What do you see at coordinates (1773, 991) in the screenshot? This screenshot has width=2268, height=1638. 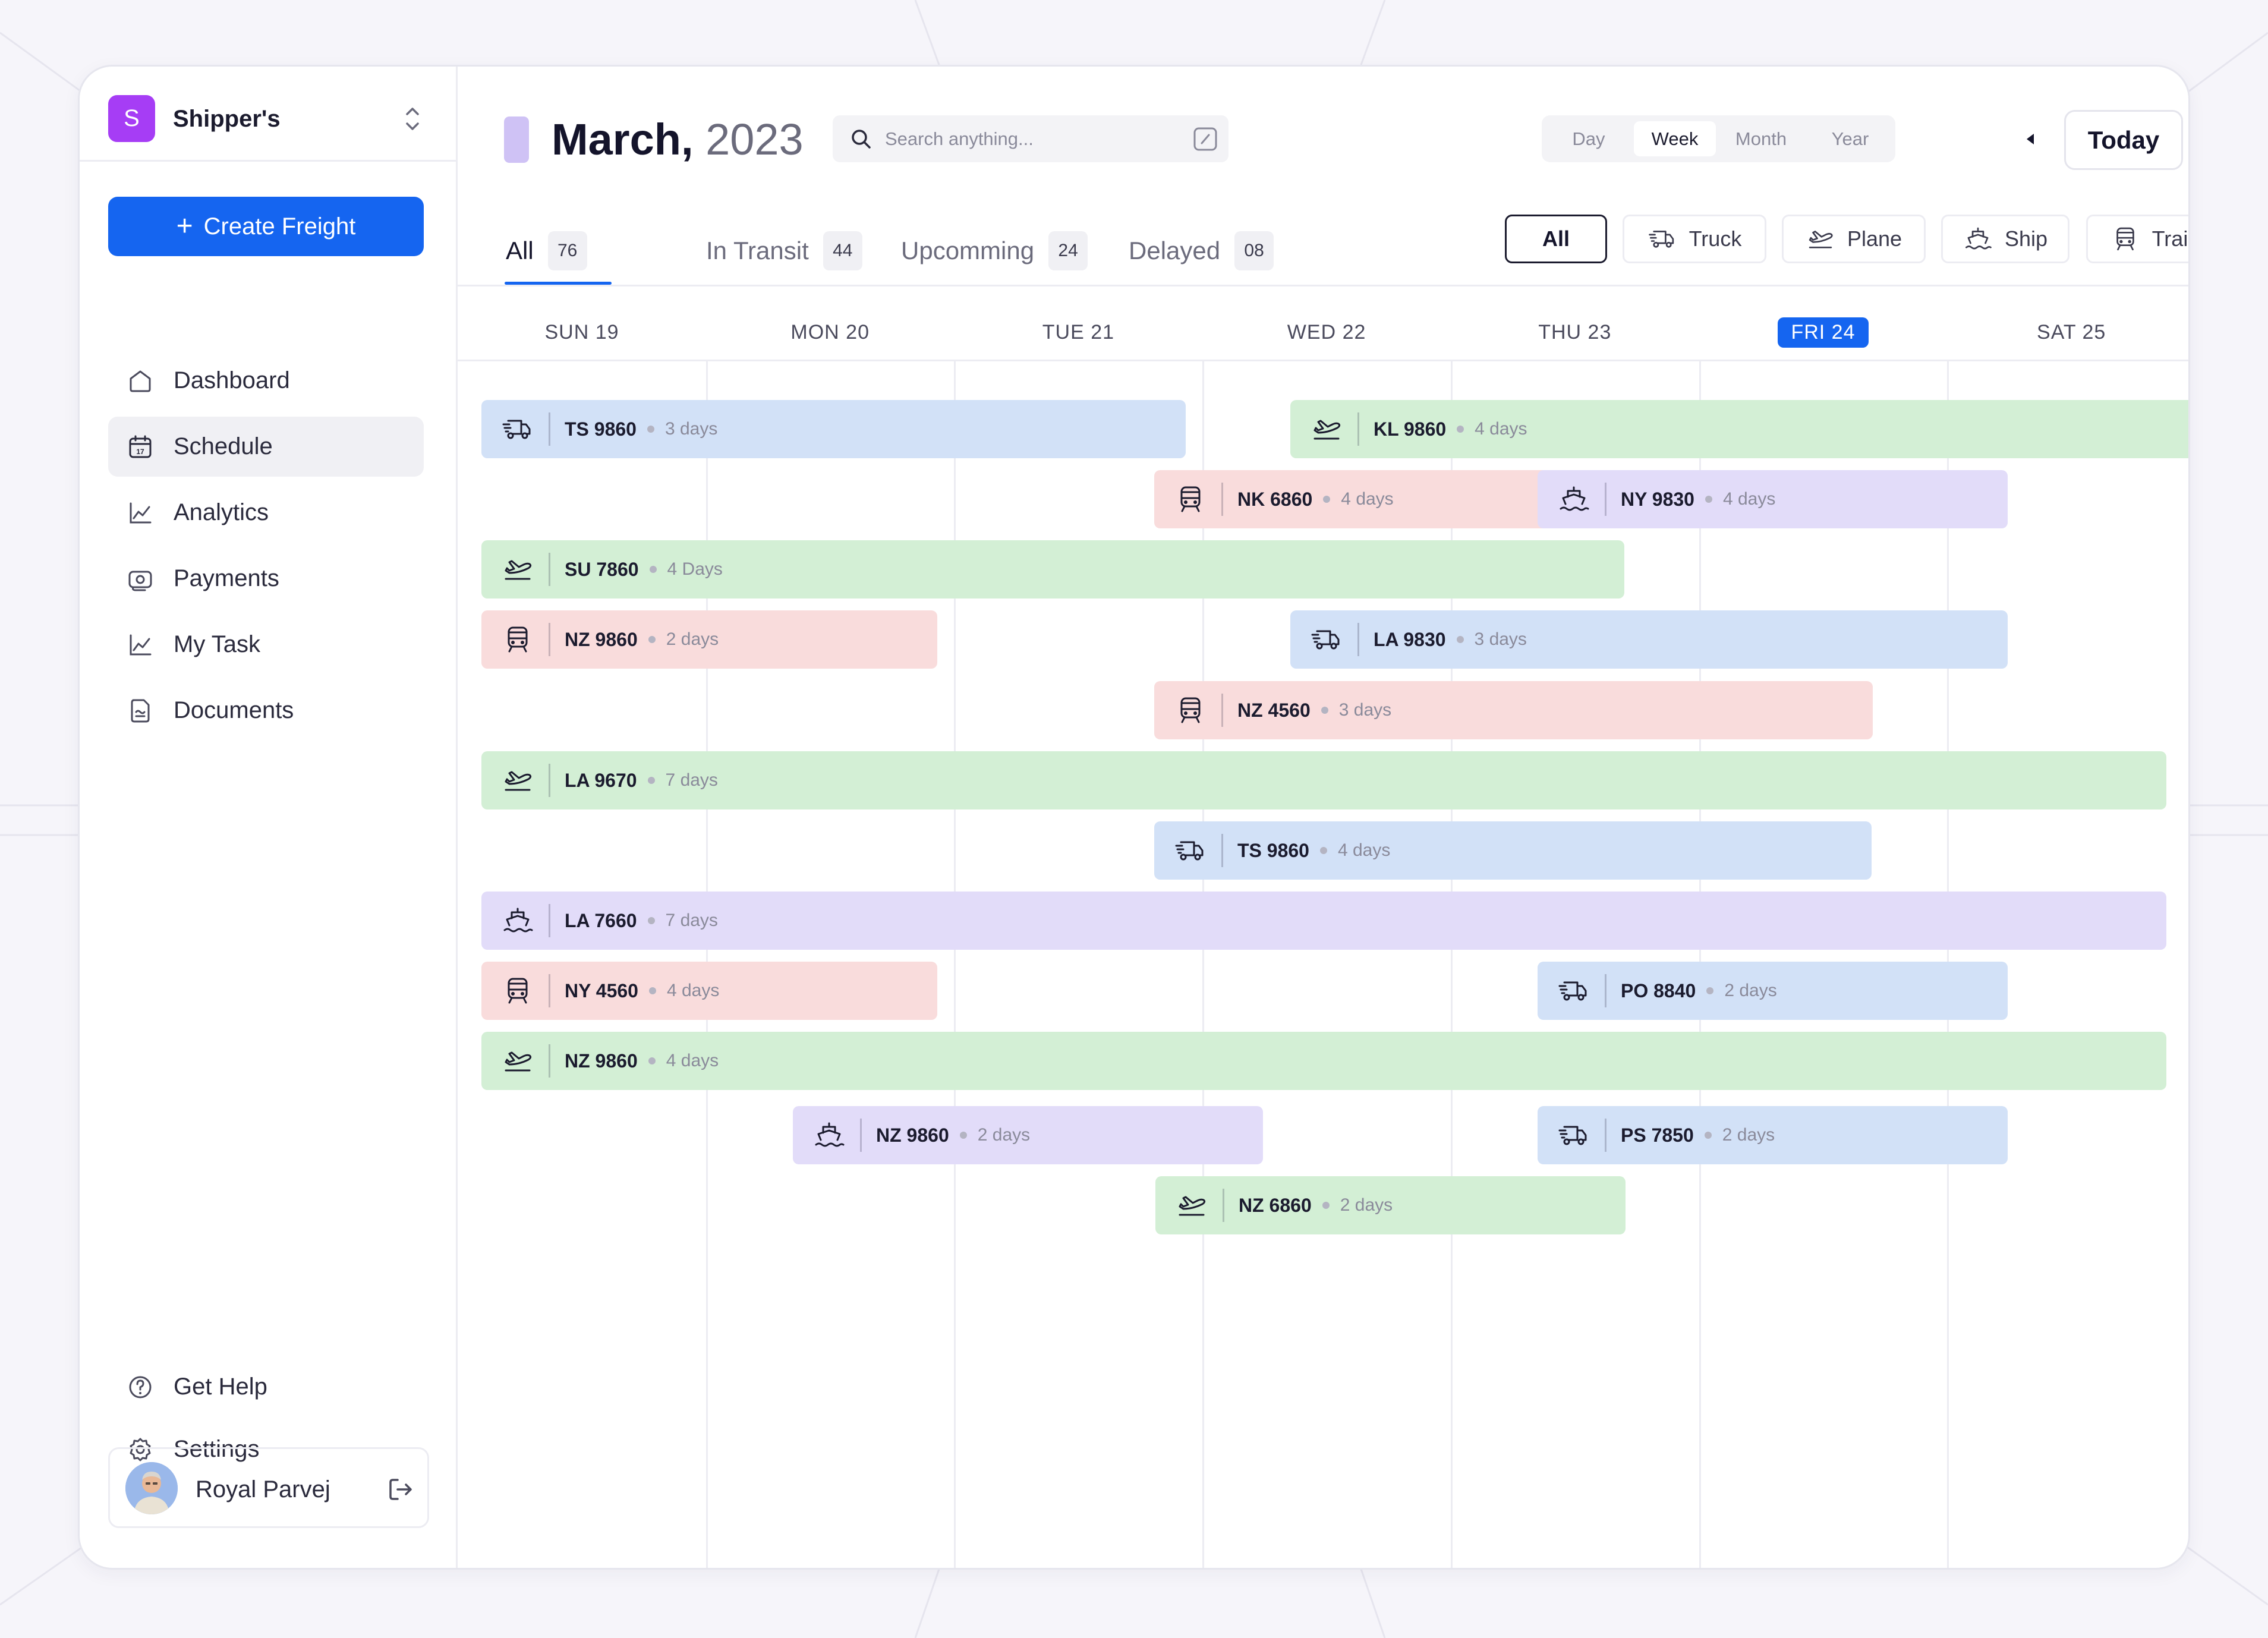 I see `shipment-bar-truck: PO 8840 2 days` at bounding box center [1773, 991].